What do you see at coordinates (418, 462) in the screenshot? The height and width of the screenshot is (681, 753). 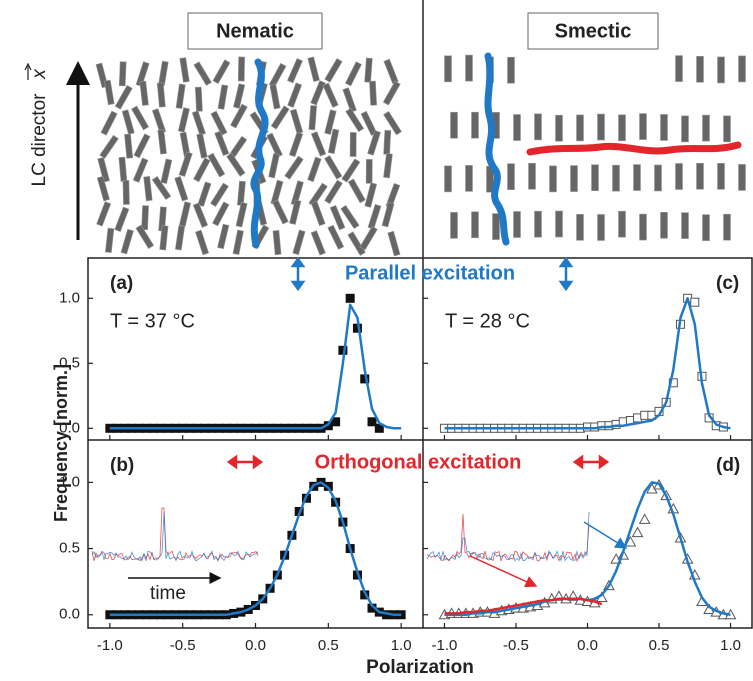 I see `orthogonal-header: Orthogonal excitation` at bounding box center [418, 462].